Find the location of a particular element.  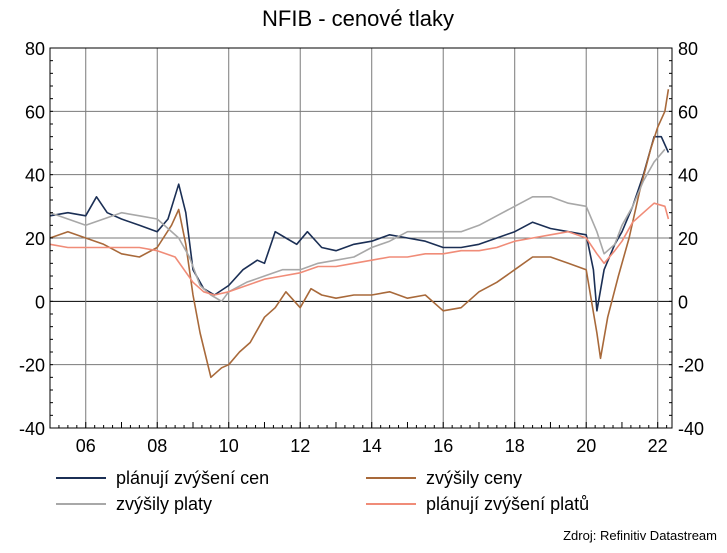

x-tick-label: 10 is located at coordinates (229, 446).